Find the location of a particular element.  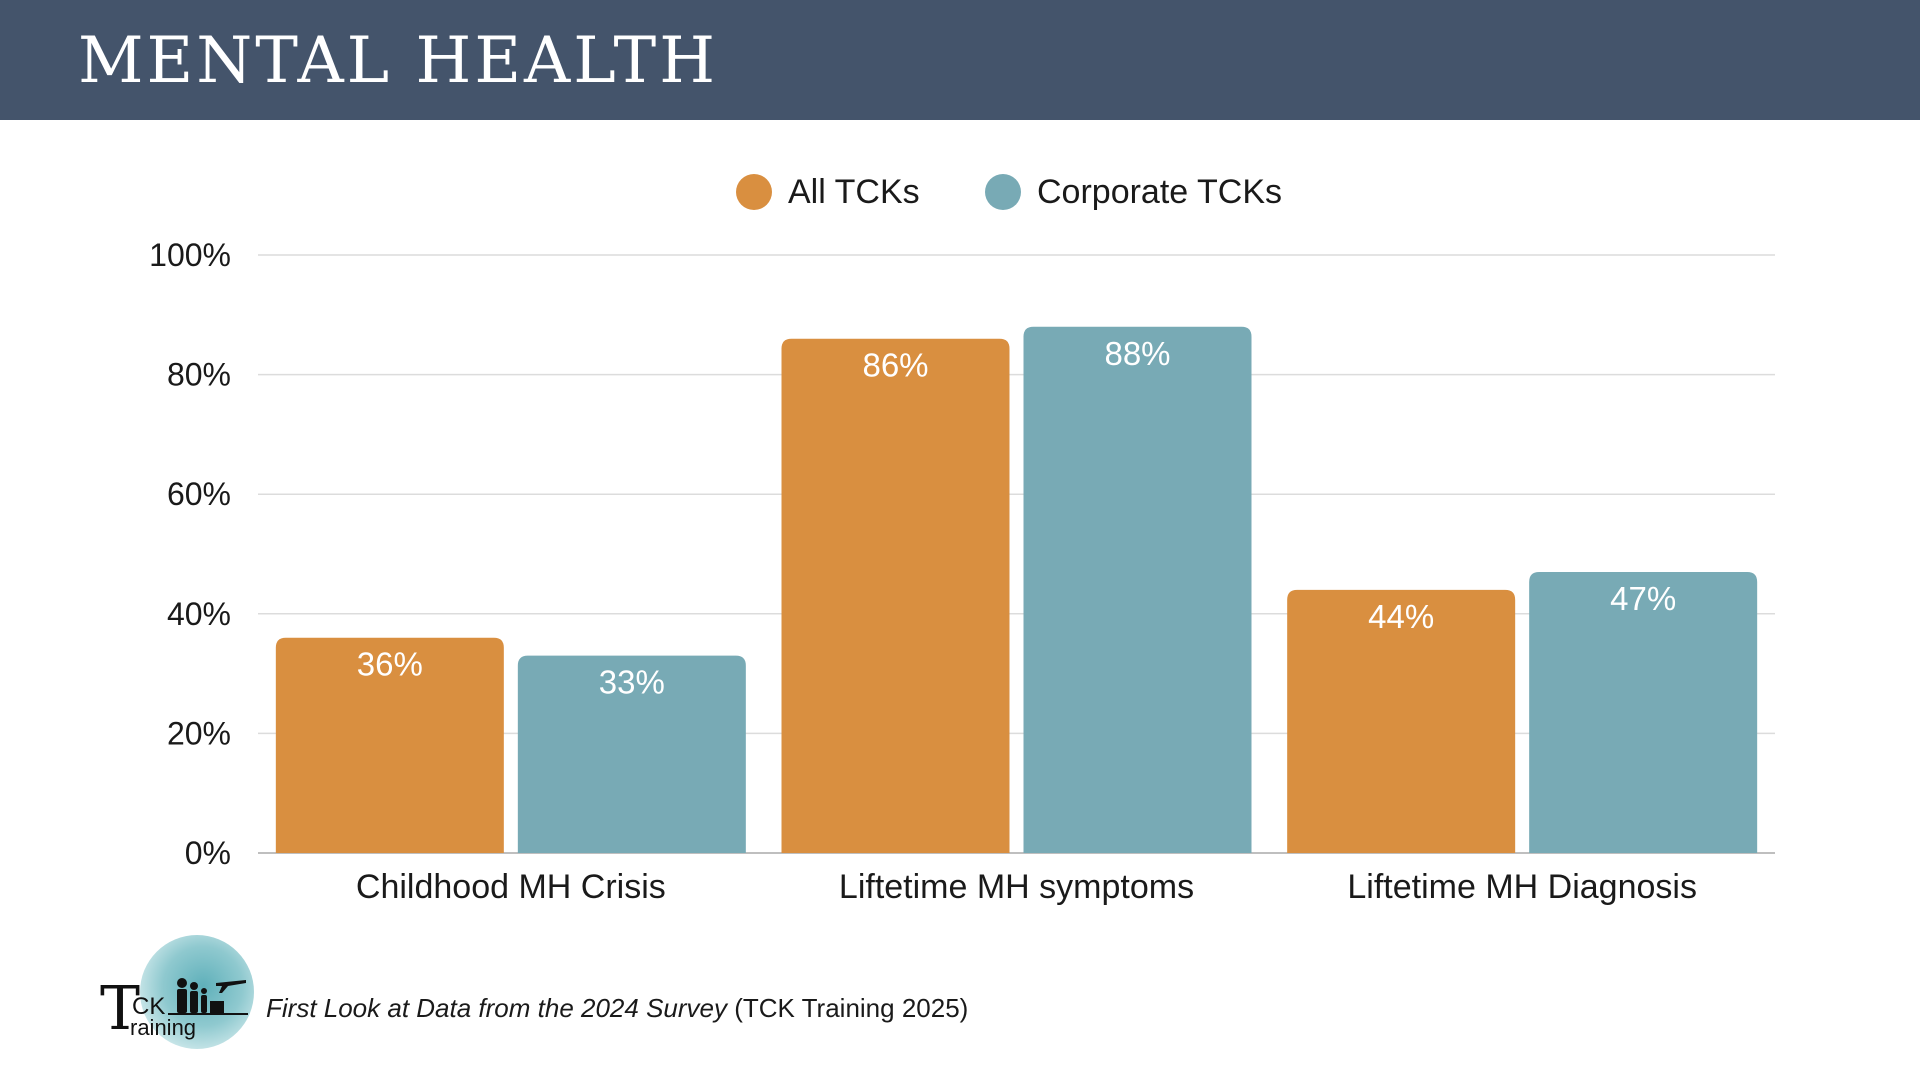

x-category-label: Liftetime MH symptoms is located at coordinates (1016, 887).